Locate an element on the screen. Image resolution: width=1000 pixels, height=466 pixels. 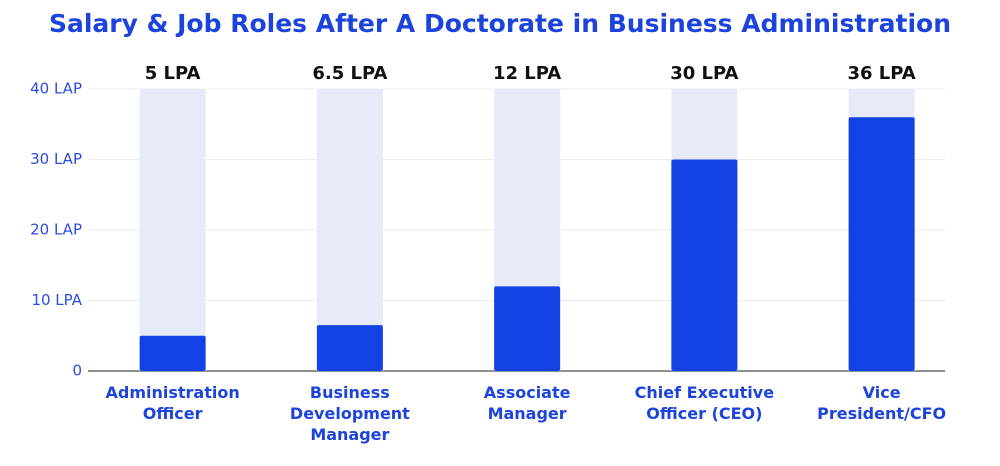
y-tick-label: 20 LAP is located at coordinates (56, 230).